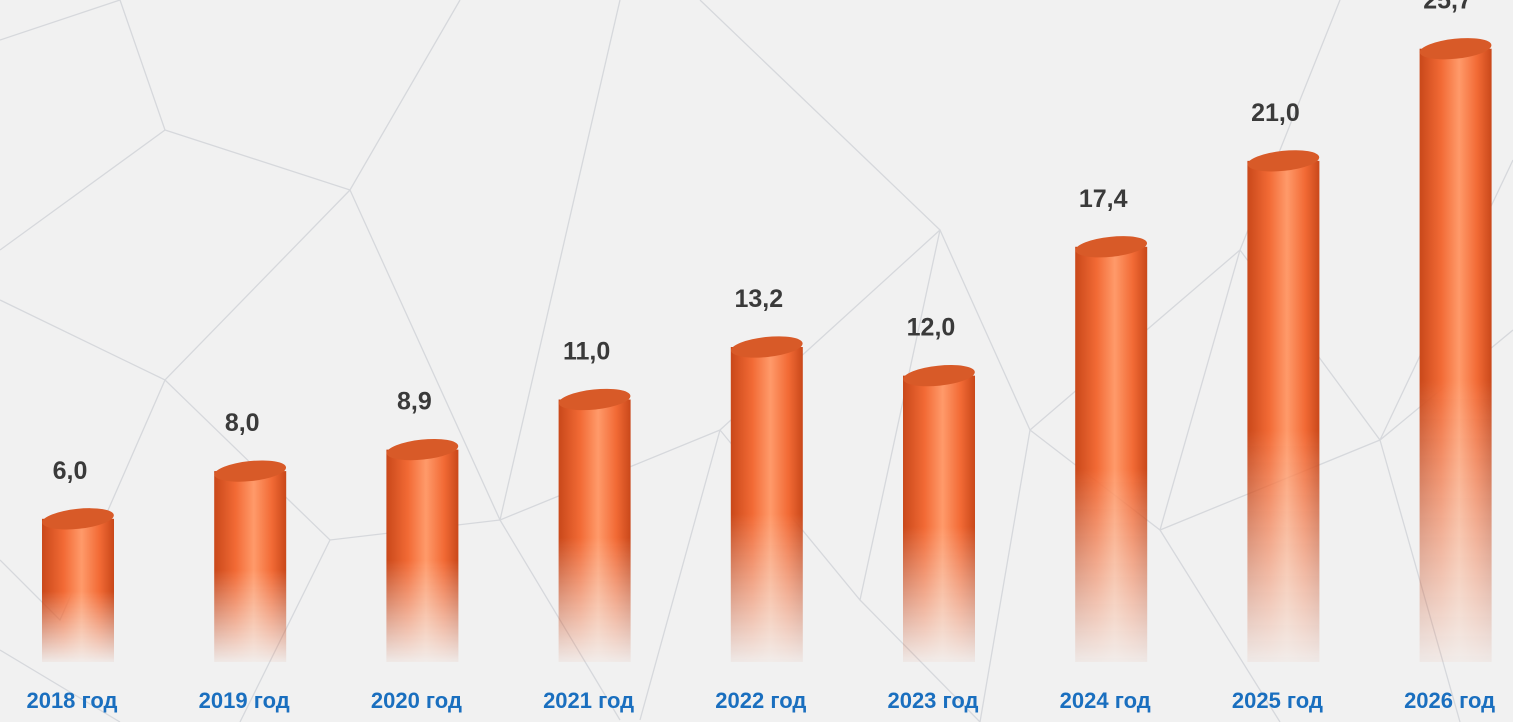 This screenshot has height=722, width=1513. I want to click on value-label: 17,4, so click(1103, 199).